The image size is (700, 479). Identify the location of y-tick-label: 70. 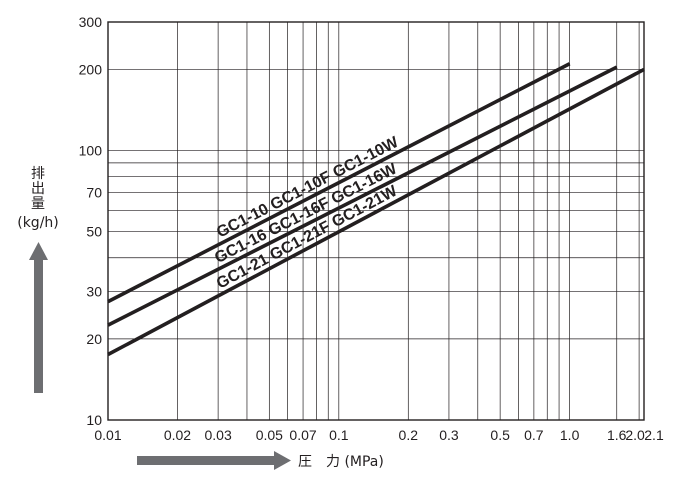
(94, 192).